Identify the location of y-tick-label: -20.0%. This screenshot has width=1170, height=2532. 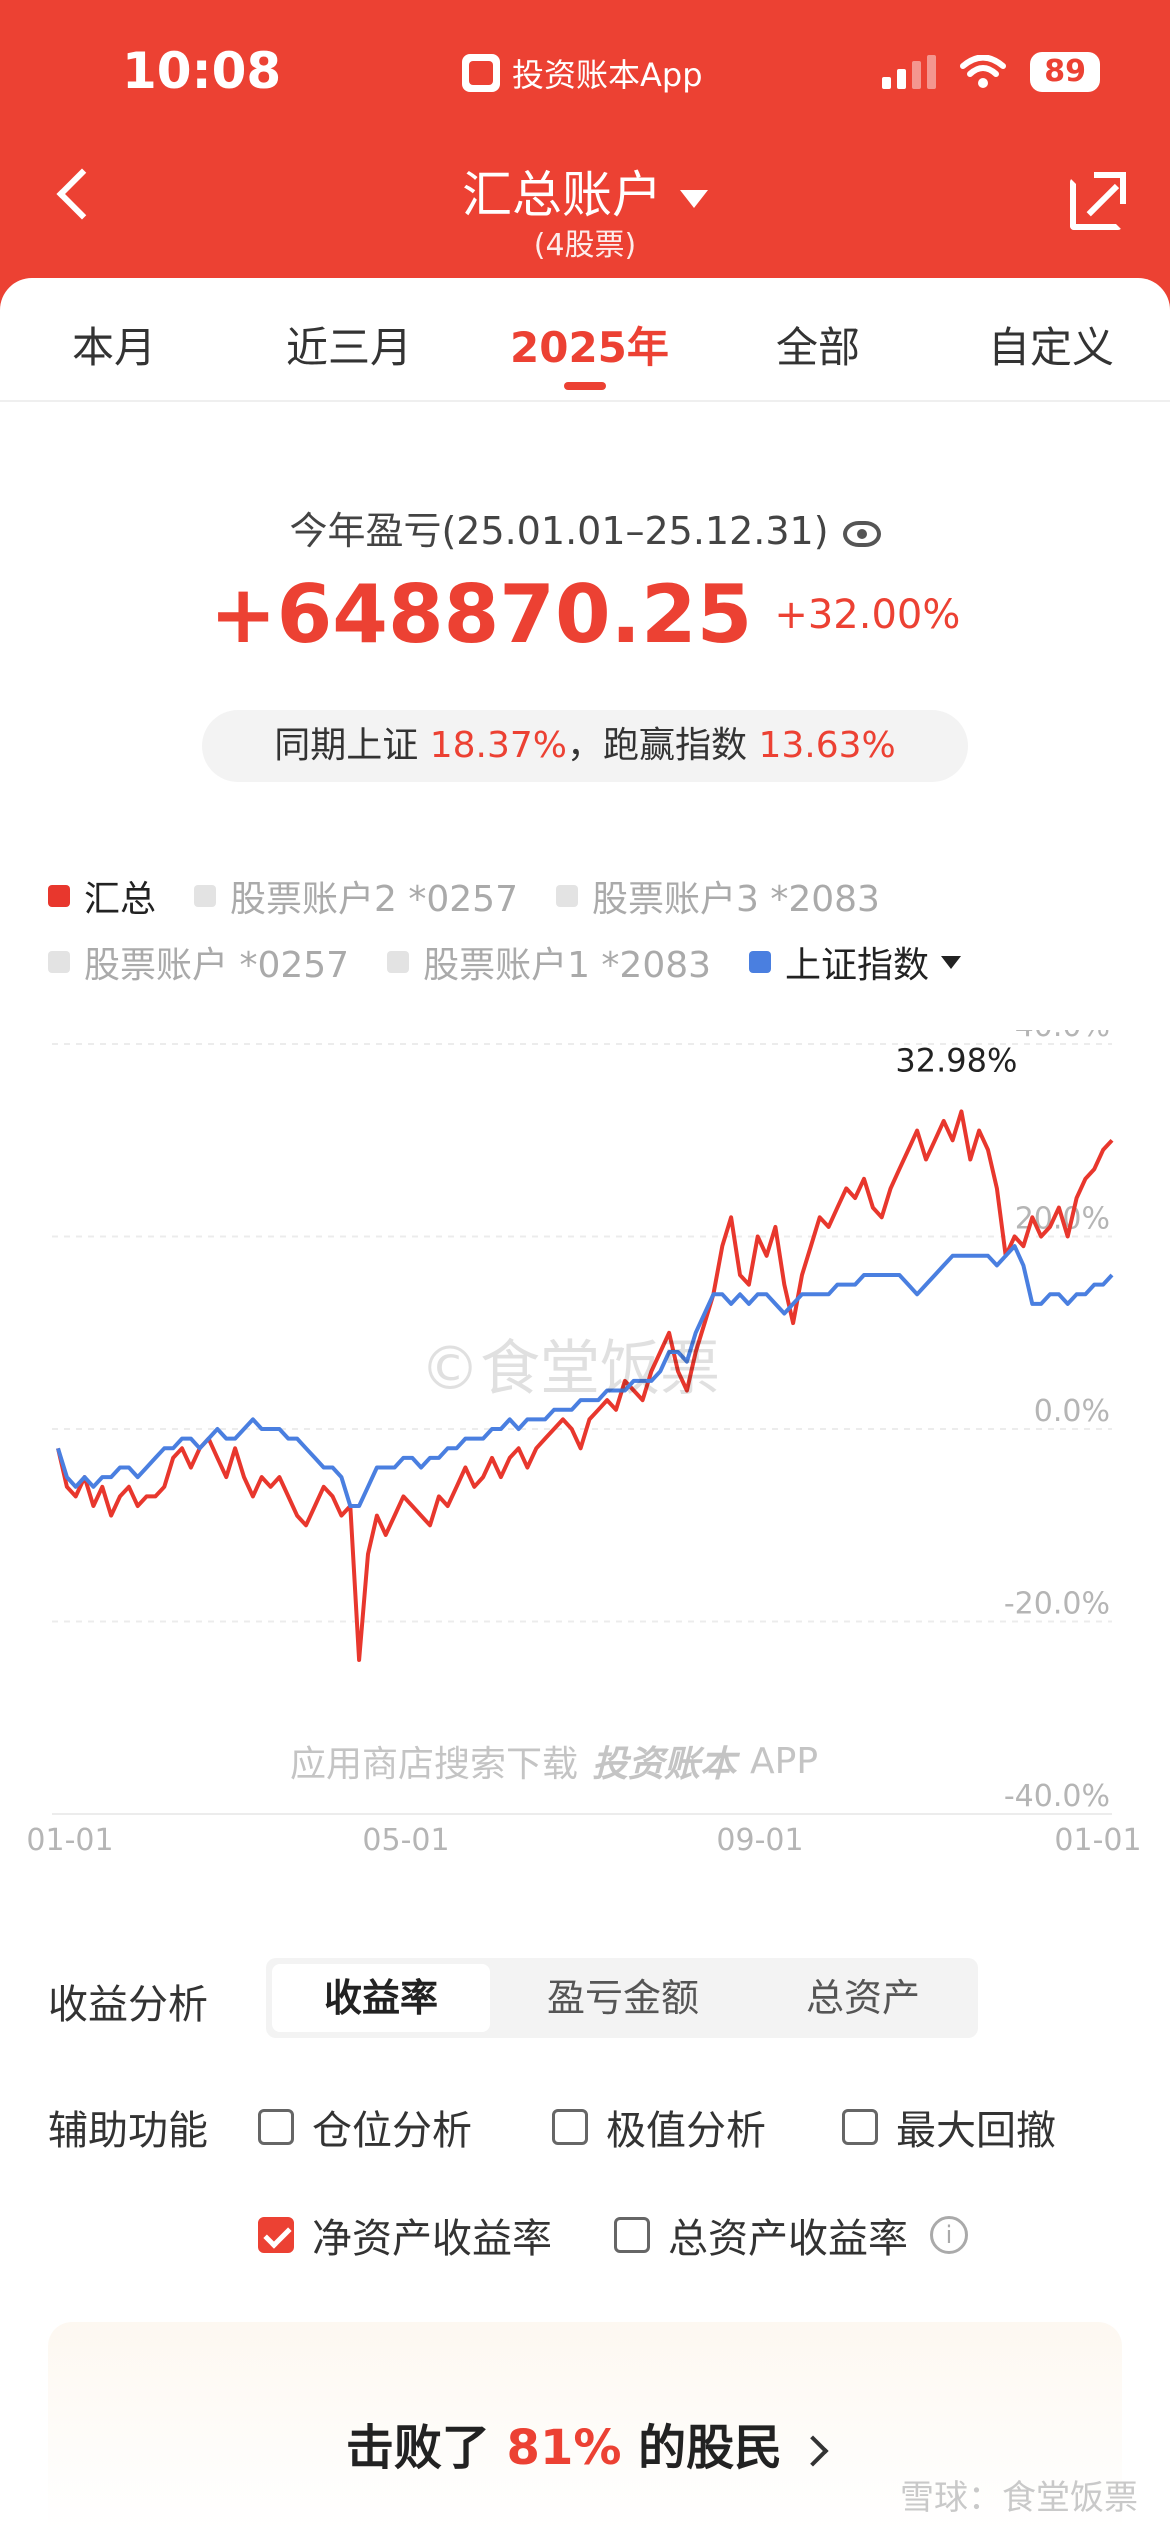
(1057, 1604).